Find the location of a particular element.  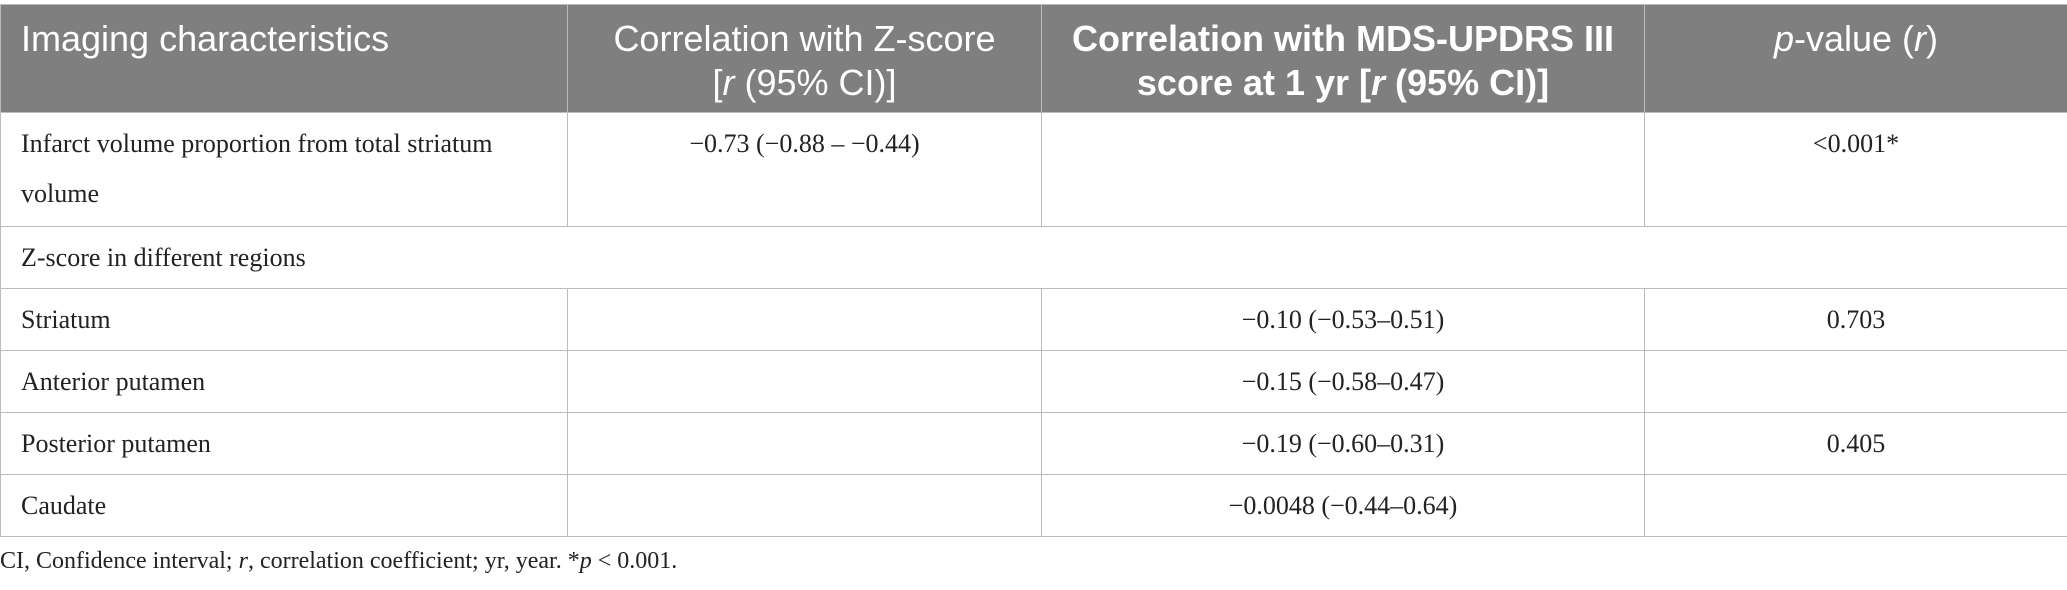

footnote-text: r is located at coordinates (243, 561).